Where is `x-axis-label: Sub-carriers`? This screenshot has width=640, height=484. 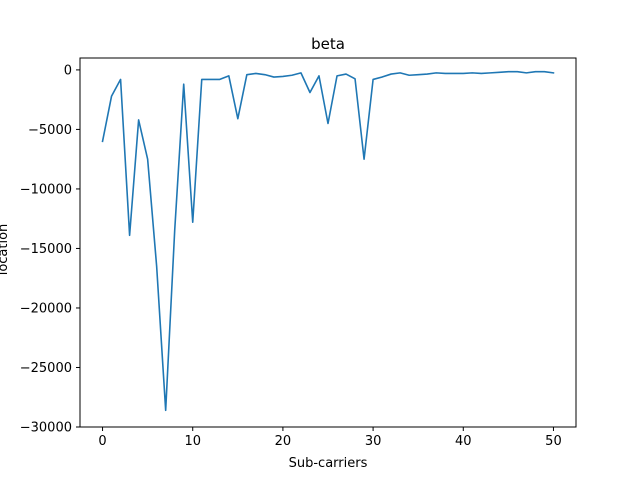
x-axis-label: Sub-carriers is located at coordinates (328, 463).